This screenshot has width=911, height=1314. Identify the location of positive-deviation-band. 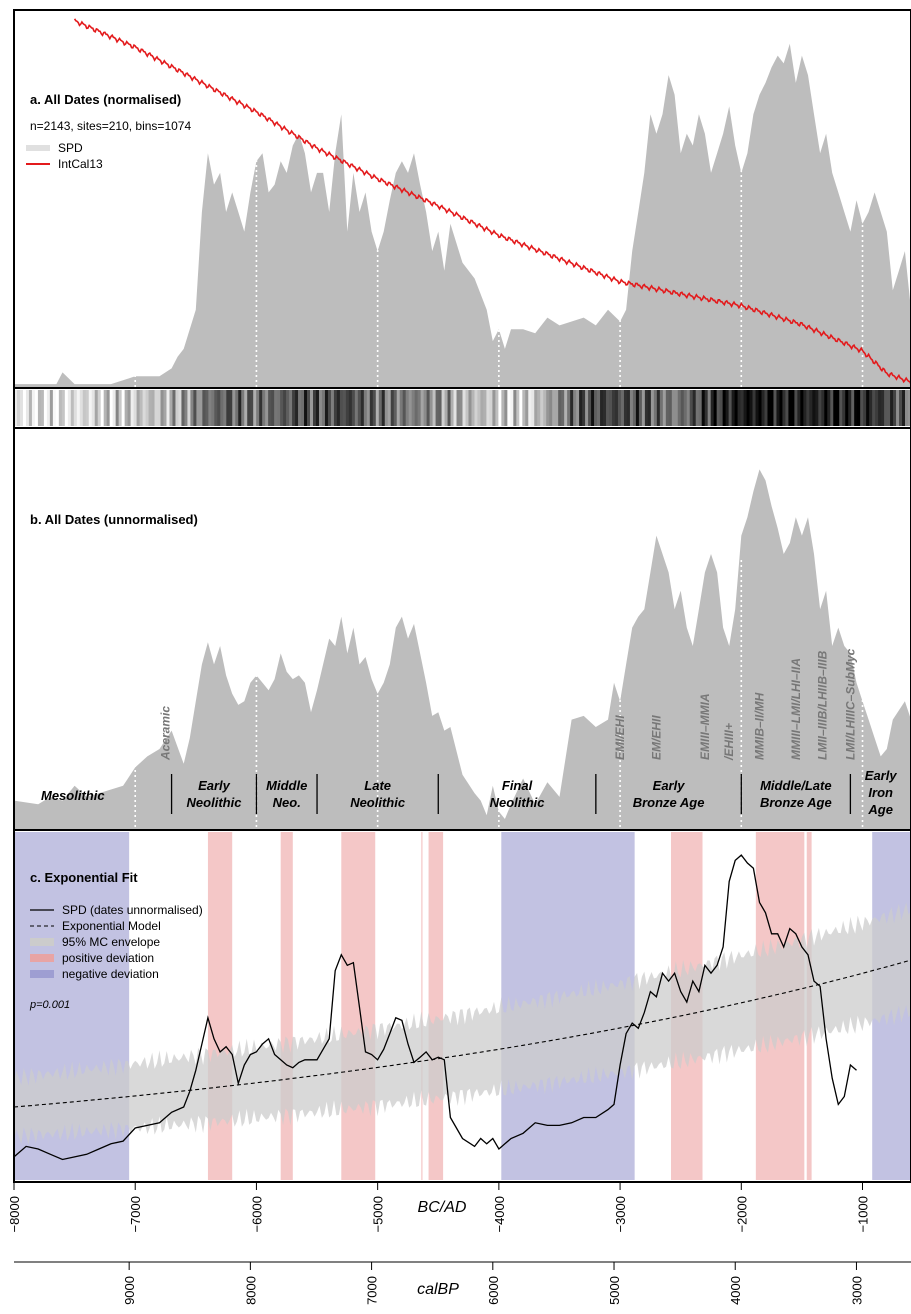
(286, 1006).